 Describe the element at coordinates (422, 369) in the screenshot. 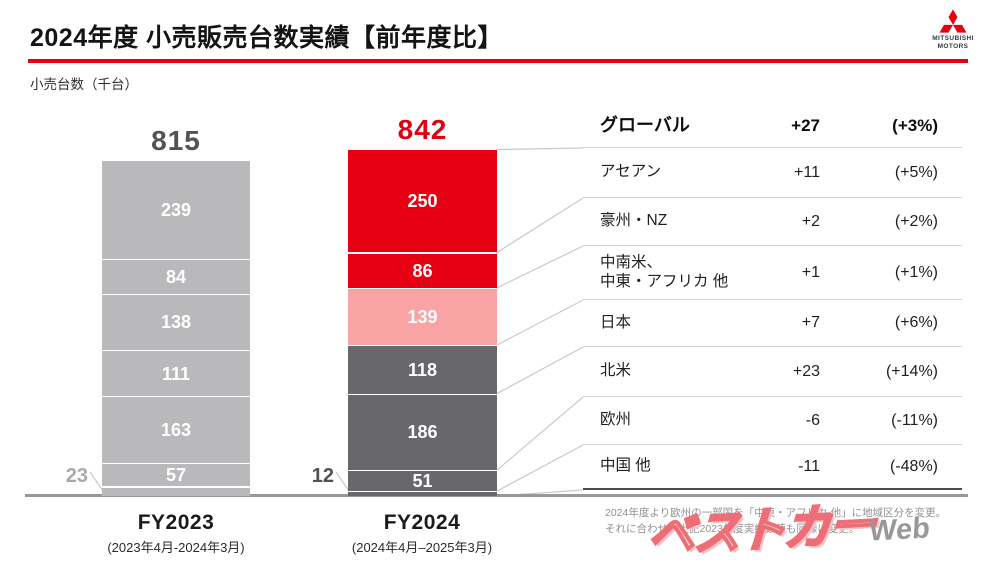

I see `bar-segment-fy2024-日本: 118` at that location.